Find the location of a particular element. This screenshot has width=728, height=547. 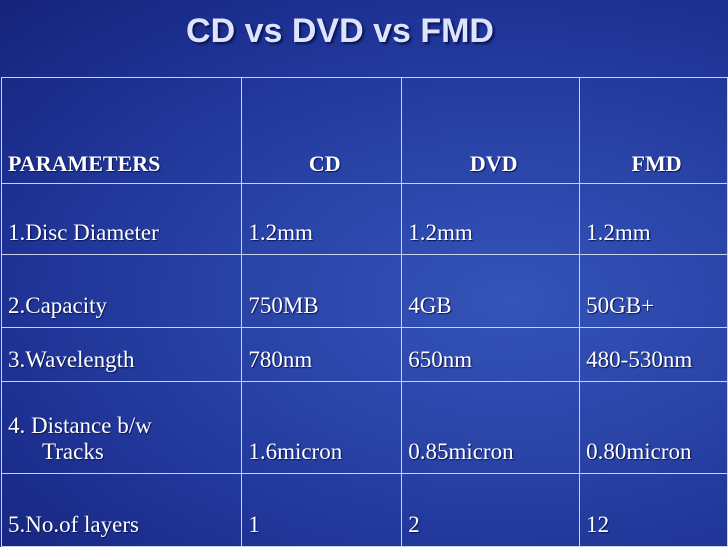

cd-value: 1 is located at coordinates (322, 510).